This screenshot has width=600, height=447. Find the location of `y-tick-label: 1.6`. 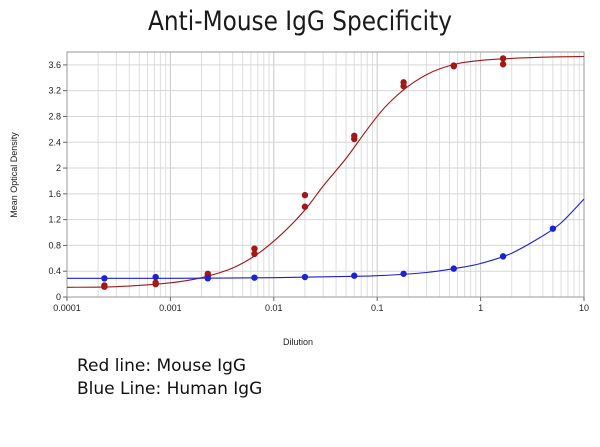

y-tick-label: 1.6 is located at coordinates (54, 194).